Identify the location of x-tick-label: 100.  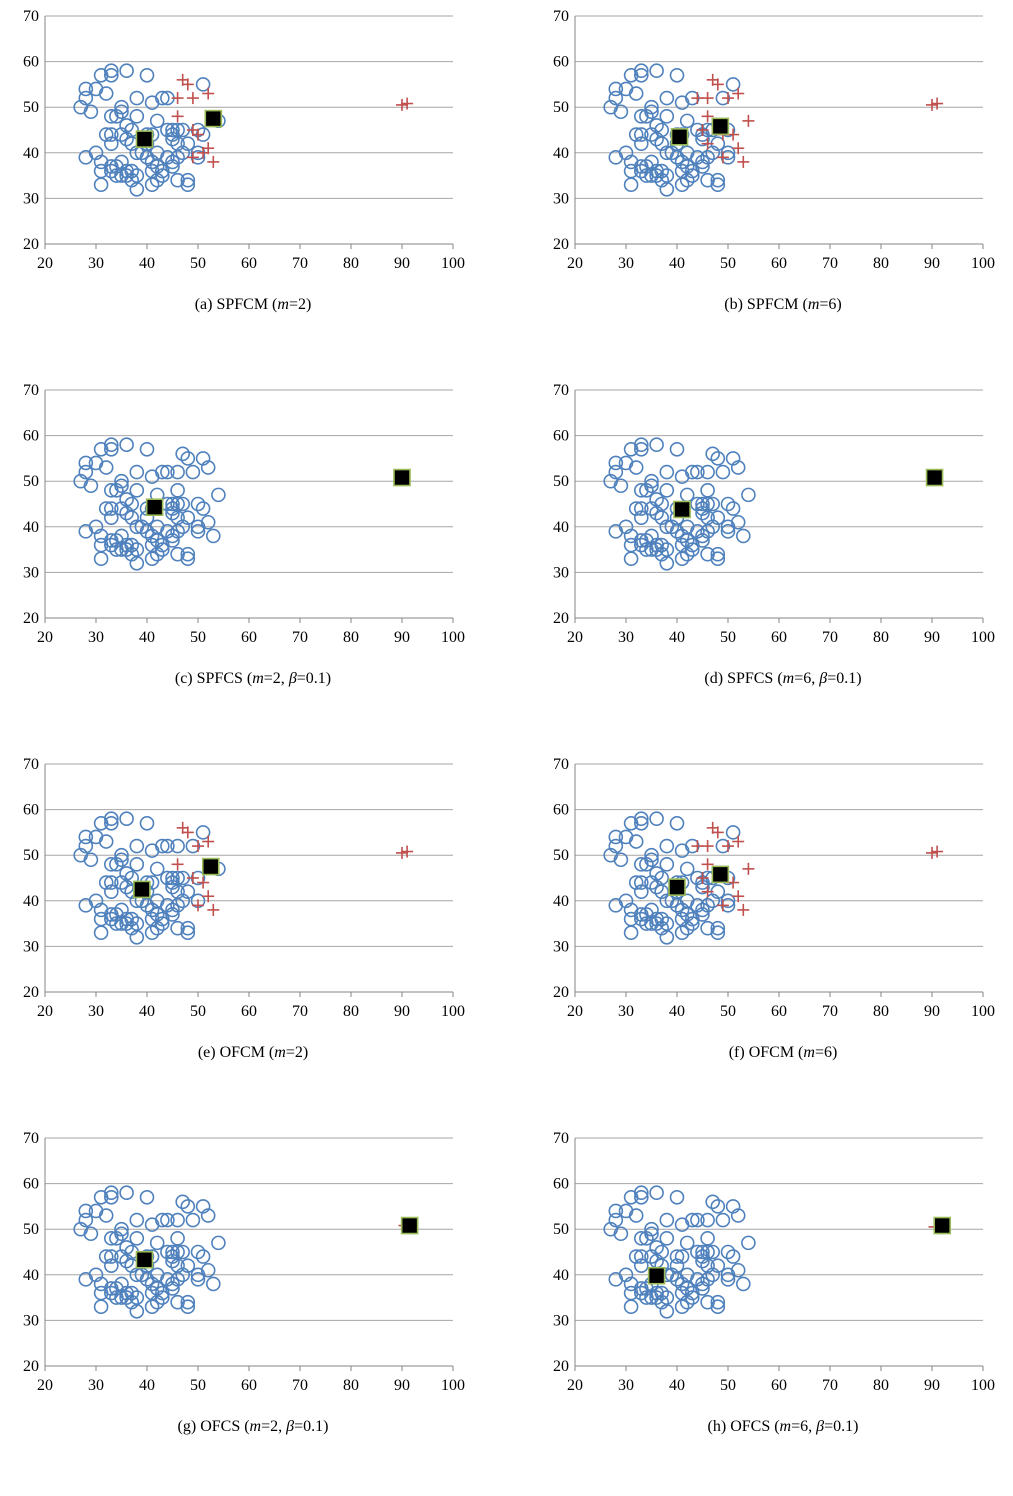
(983, 1011).